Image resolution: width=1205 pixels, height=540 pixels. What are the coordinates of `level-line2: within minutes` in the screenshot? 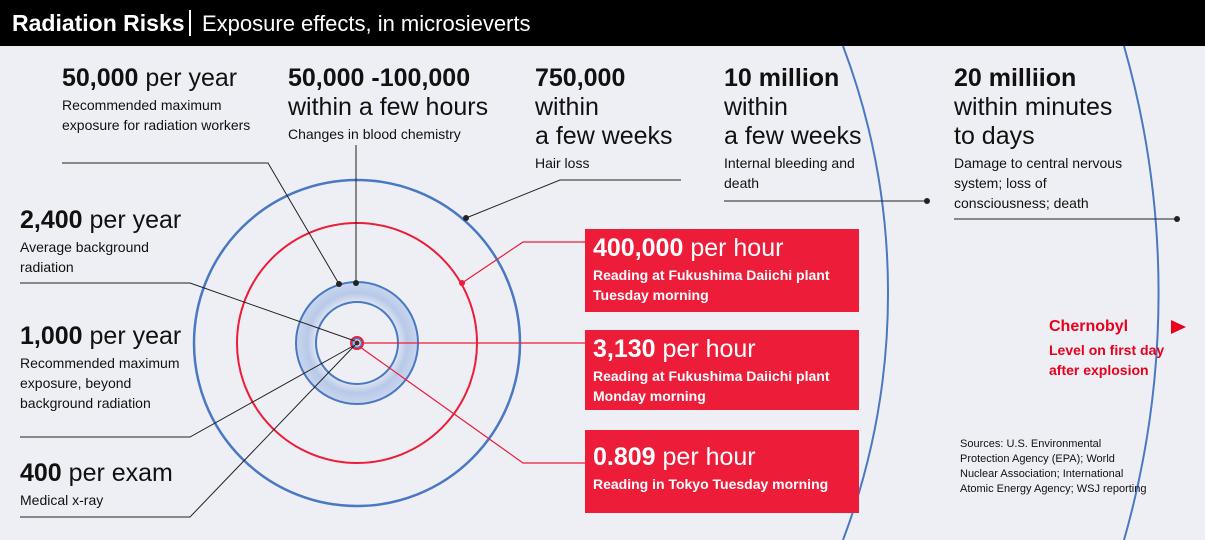 It's located at (1033, 107).